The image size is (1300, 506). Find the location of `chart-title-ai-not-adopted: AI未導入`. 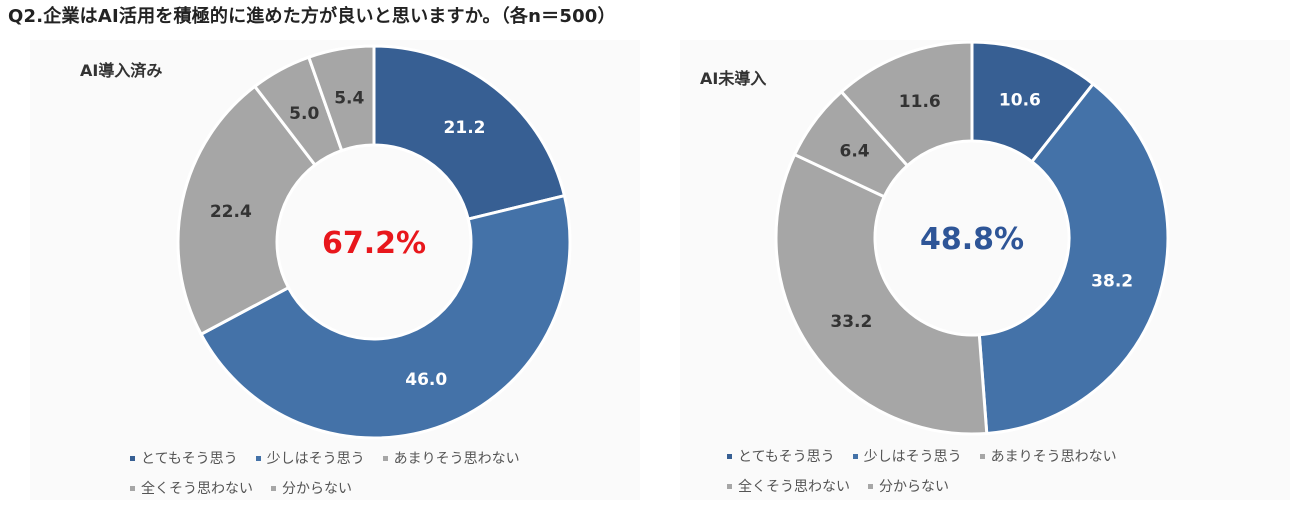

chart-title-ai-not-adopted: AI未導入 is located at coordinates (733, 78).